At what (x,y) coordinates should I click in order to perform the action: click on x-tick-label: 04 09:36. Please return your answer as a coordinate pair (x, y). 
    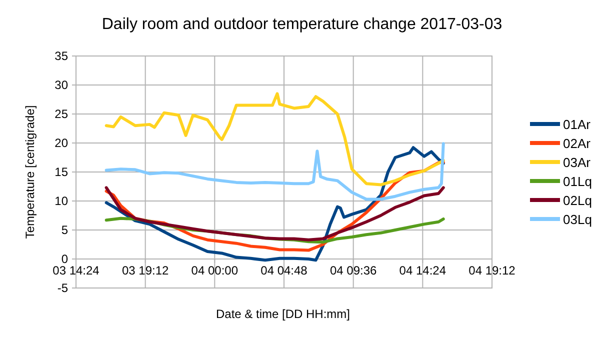
    Looking at the image, I should click on (354, 271).